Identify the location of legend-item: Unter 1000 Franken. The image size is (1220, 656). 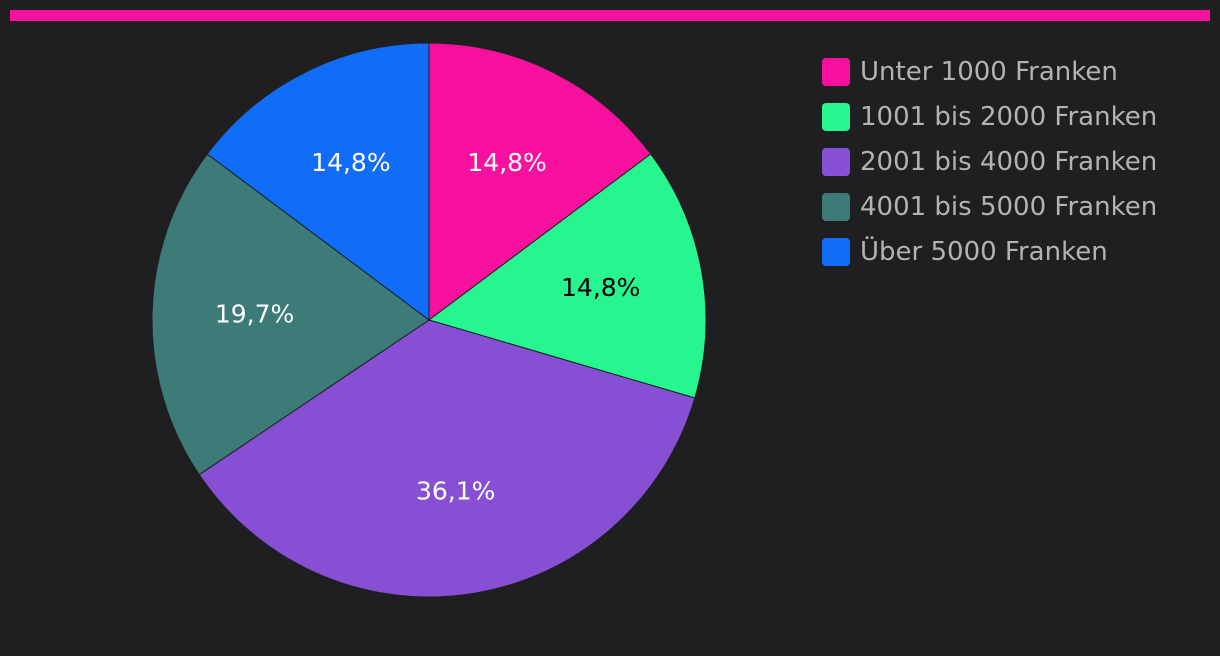
(989, 71).